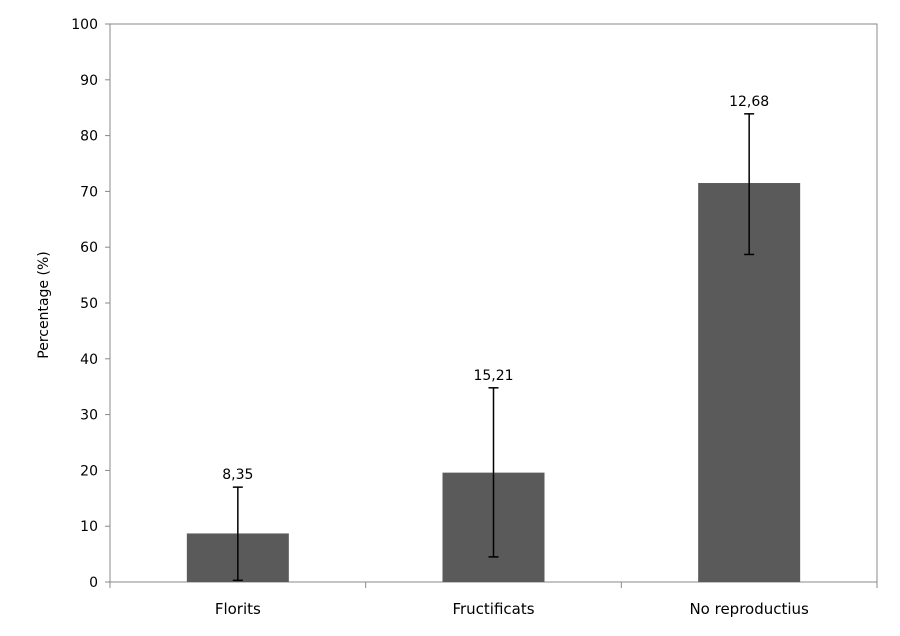 The image size is (900, 636). Describe the element at coordinates (89, 416) in the screenshot. I see `y-tick-label: 30` at that location.